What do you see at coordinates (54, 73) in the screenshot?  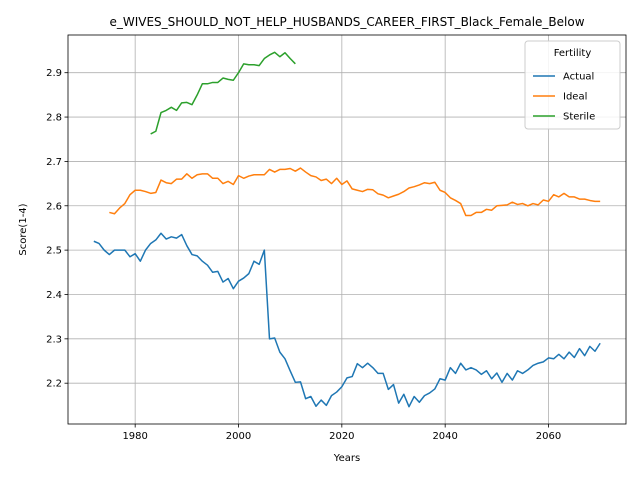 I see `y-tick-label: 2.9` at bounding box center [54, 73].